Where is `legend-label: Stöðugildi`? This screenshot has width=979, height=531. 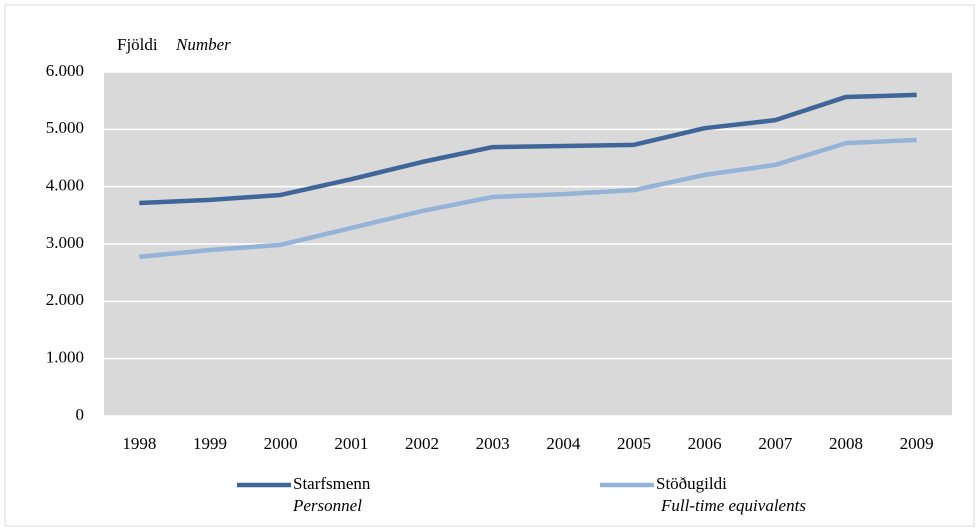
legend-label: Stöðugildi is located at coordinates (691, 483).